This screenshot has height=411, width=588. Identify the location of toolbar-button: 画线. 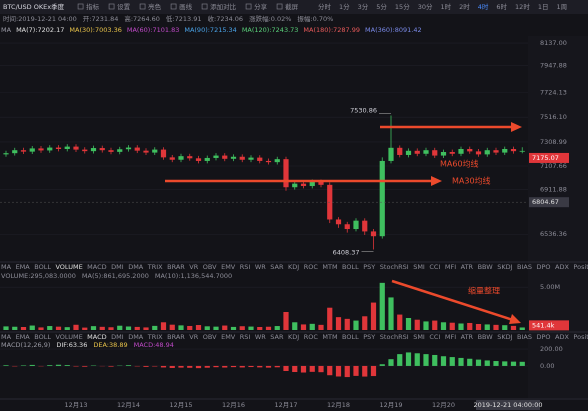
(186, 6).